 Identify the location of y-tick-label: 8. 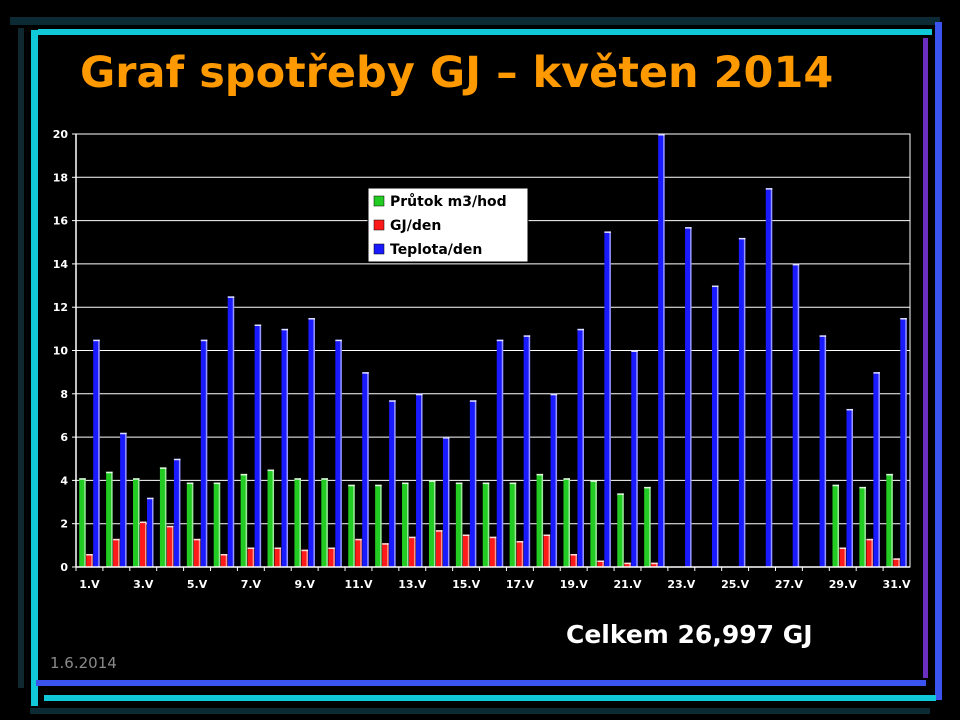
(64, 394).